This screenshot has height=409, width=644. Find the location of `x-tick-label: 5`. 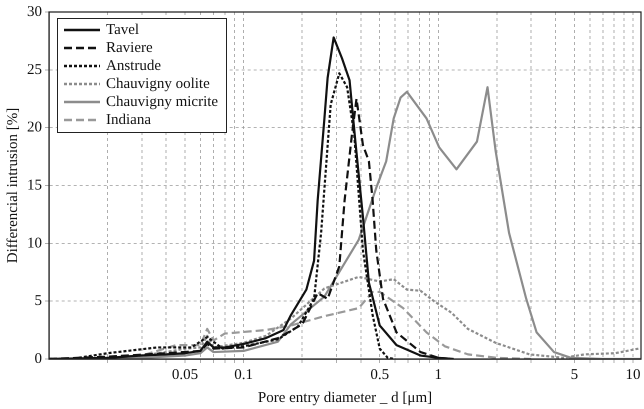

x-tick-label: 5 is located at coordinates (574, 374).